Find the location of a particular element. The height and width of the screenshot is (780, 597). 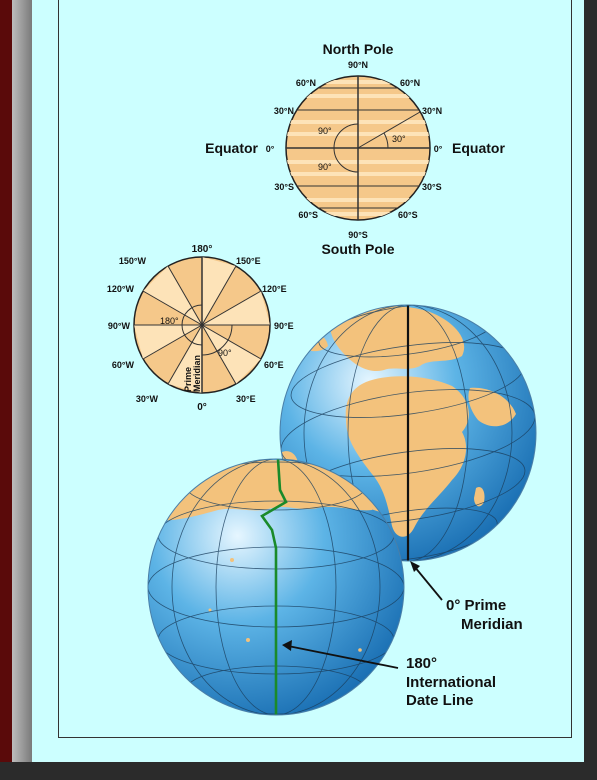

lon-60e: 60°E is located at coordinates (274, 365).